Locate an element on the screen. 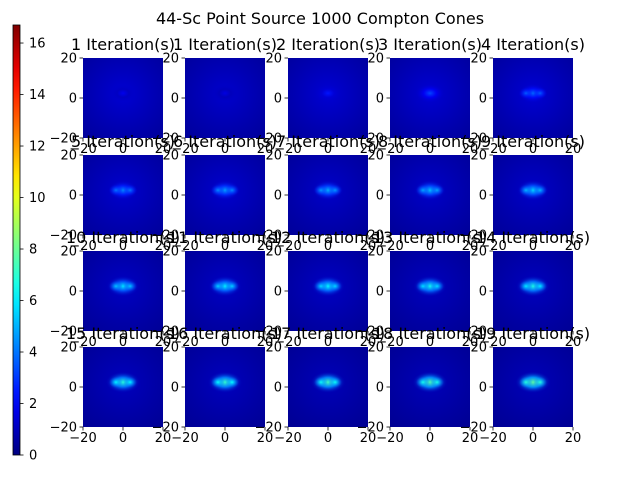 The width and height of the screenshot is (640, 480). heatmap-panel: −20 0 20 20 0 −20 1 Iteration(s) is located at coordinates (112, 96).